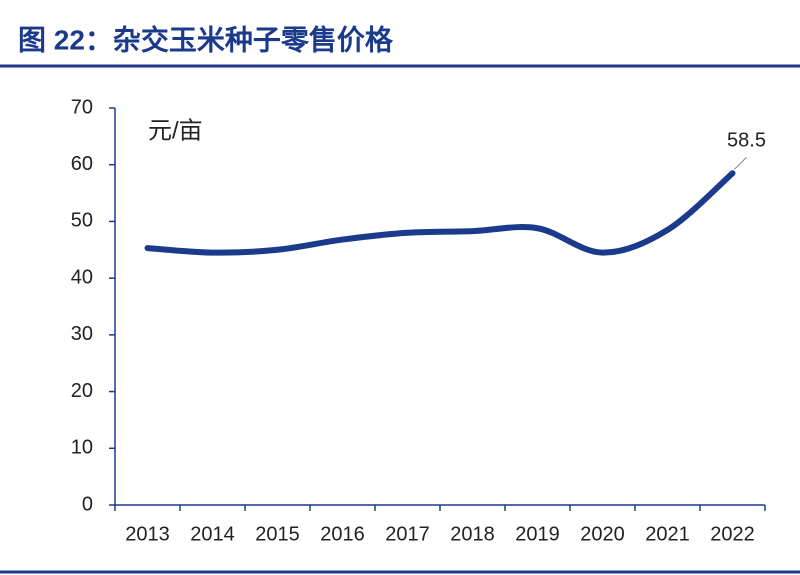 The image size is (800, 575). What do you see at coordinates (277, 534) in the screenshot?
I see `x-tick-label: 2015` at bounding box center [277, 534].